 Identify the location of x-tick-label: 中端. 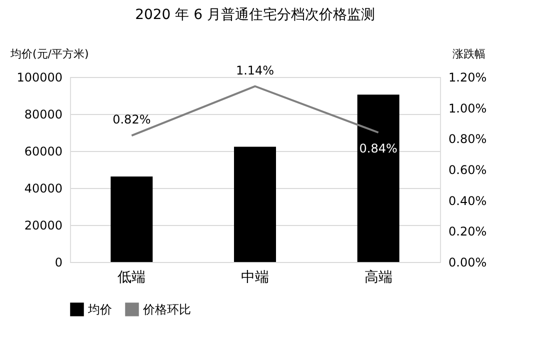
(255, 278).